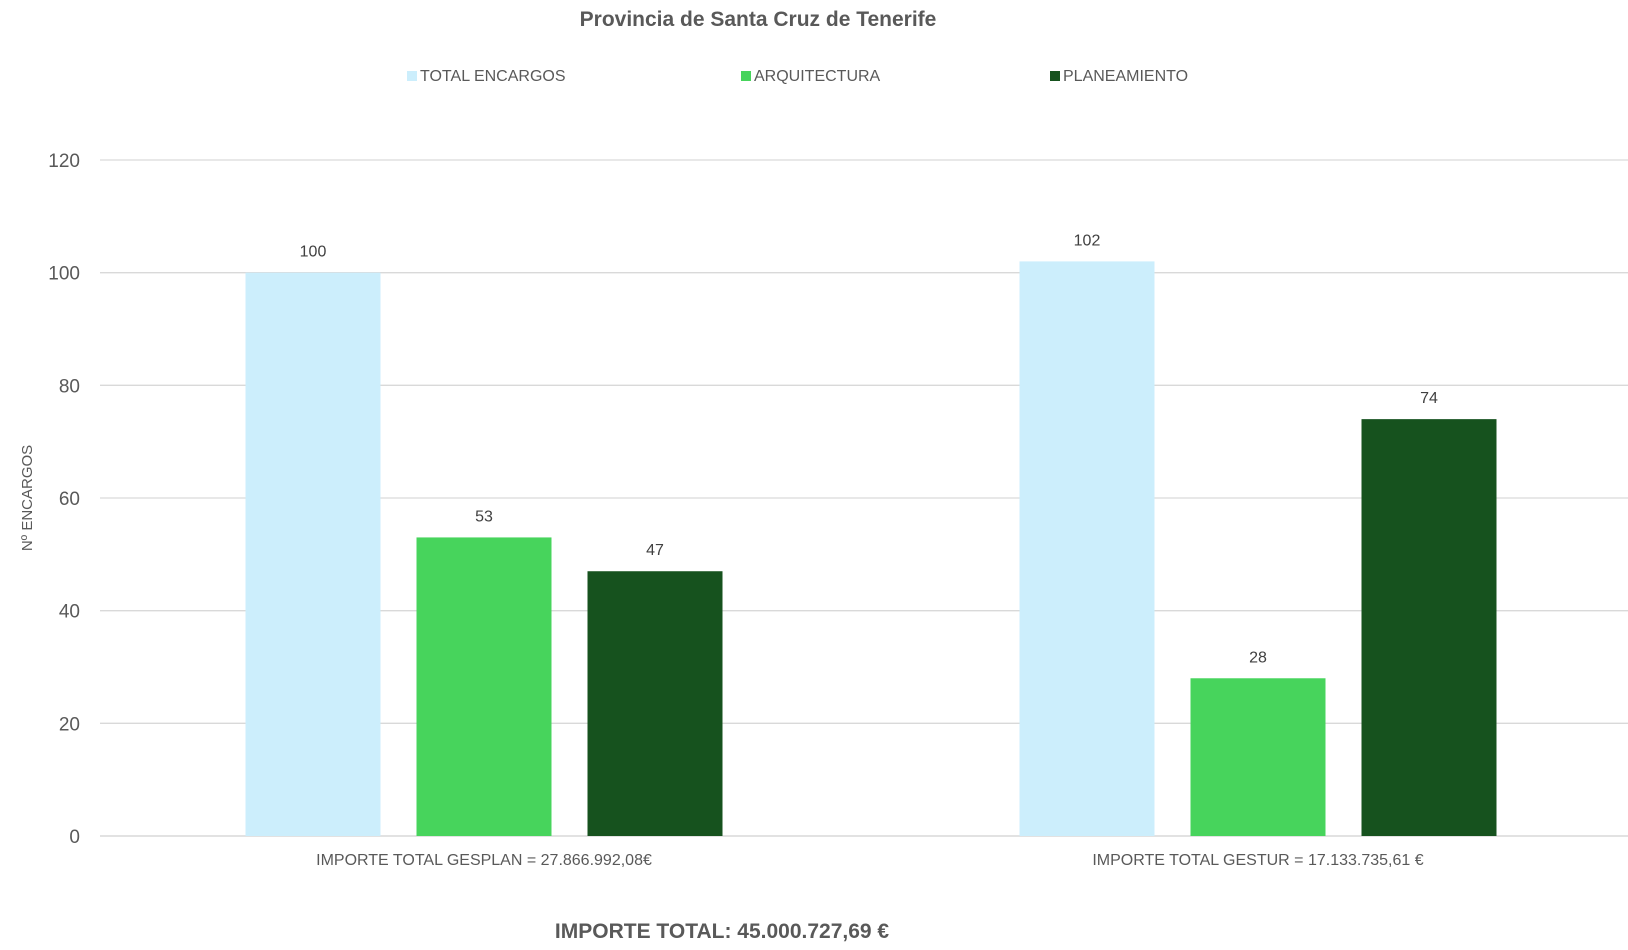  Describe the element at coordinates (1429, 398) in the screenshot. I see `data-label: 74` at that location.